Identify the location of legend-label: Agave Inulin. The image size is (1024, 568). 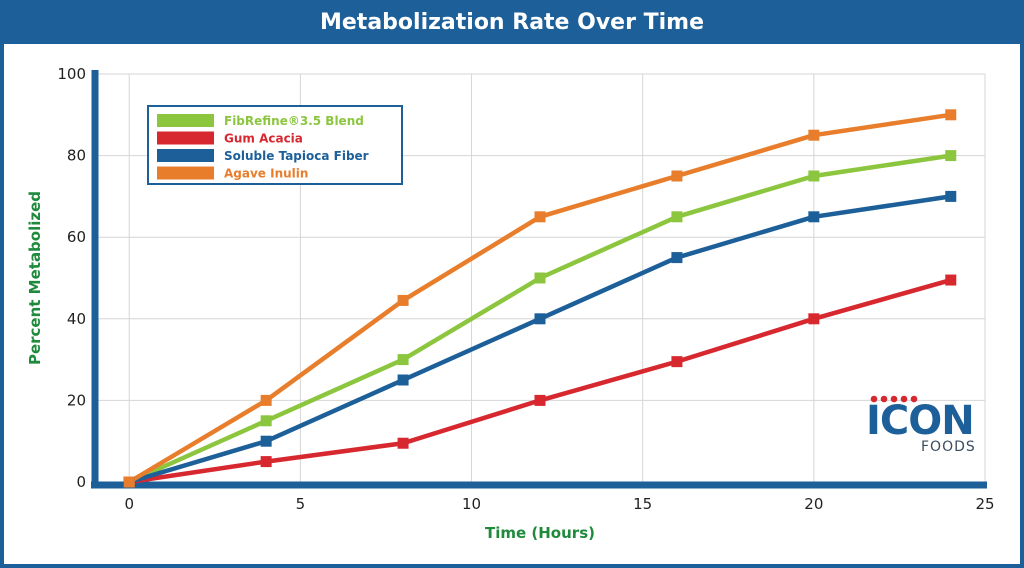
(266, 174).